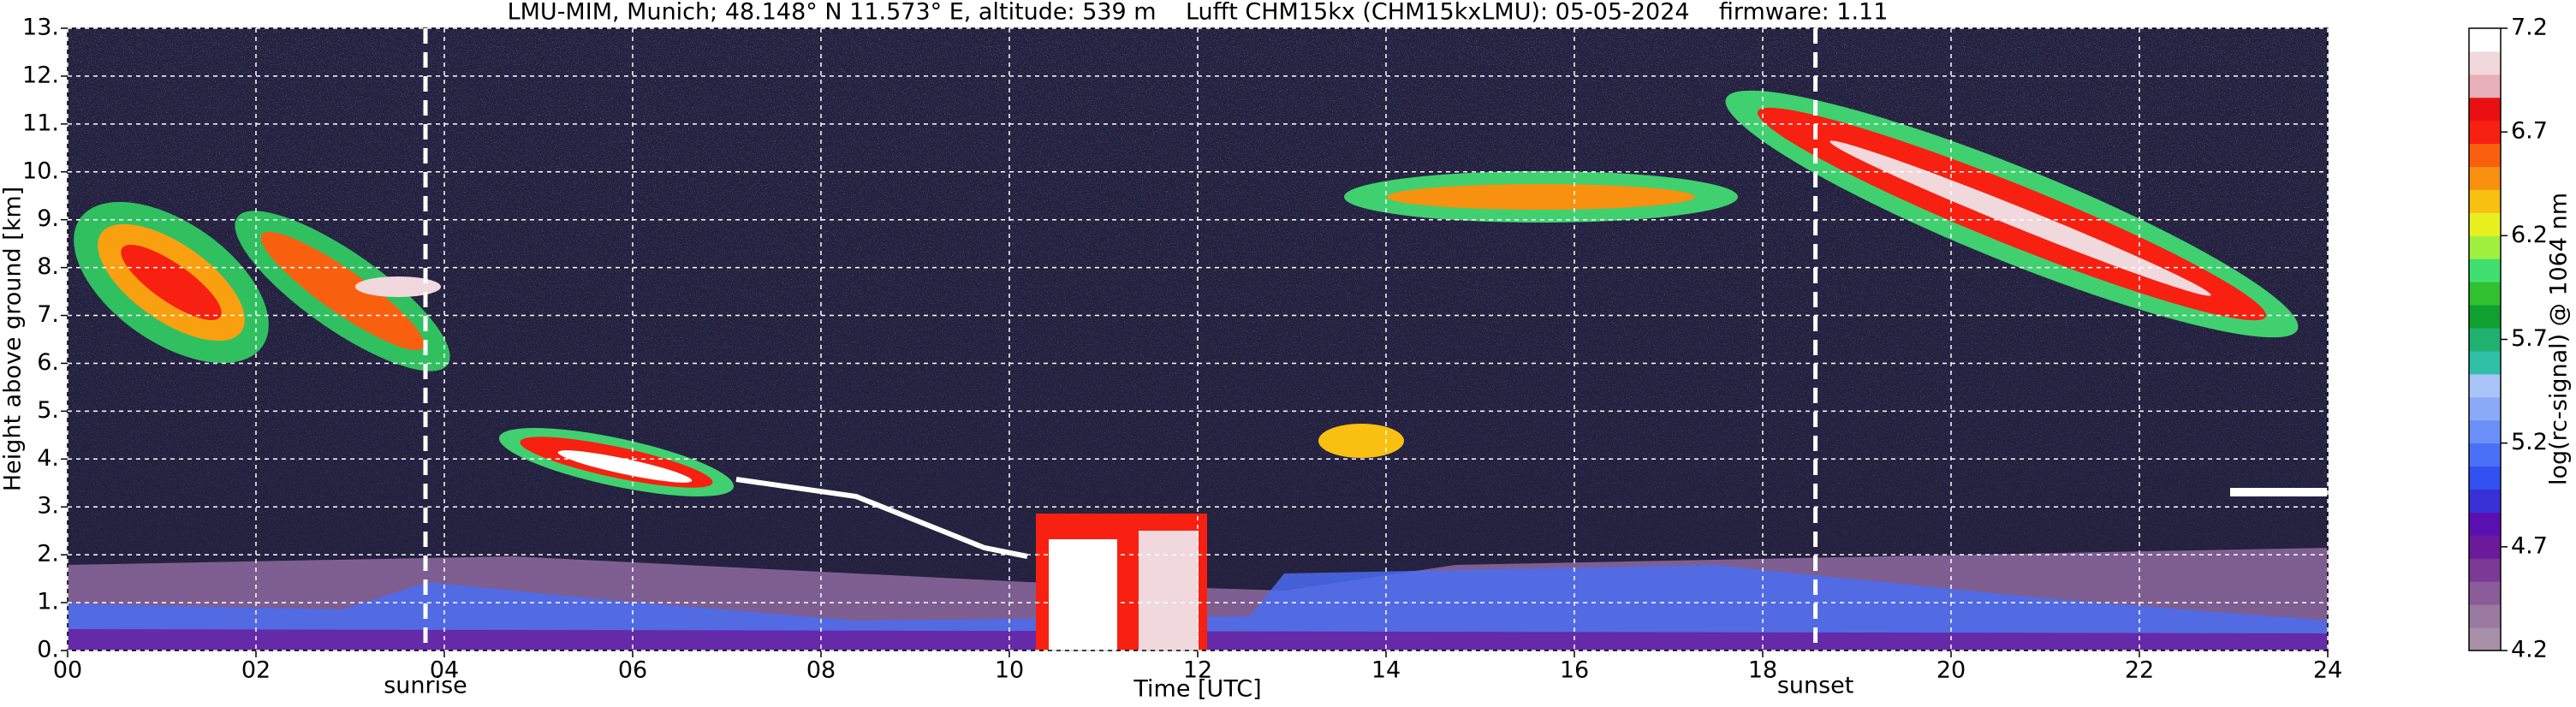 The image size is (2576, 707). Describe the element at coordinates (2530, 442) in the screenshot. I see `colorbar-tick-label: 5.2` at that location.